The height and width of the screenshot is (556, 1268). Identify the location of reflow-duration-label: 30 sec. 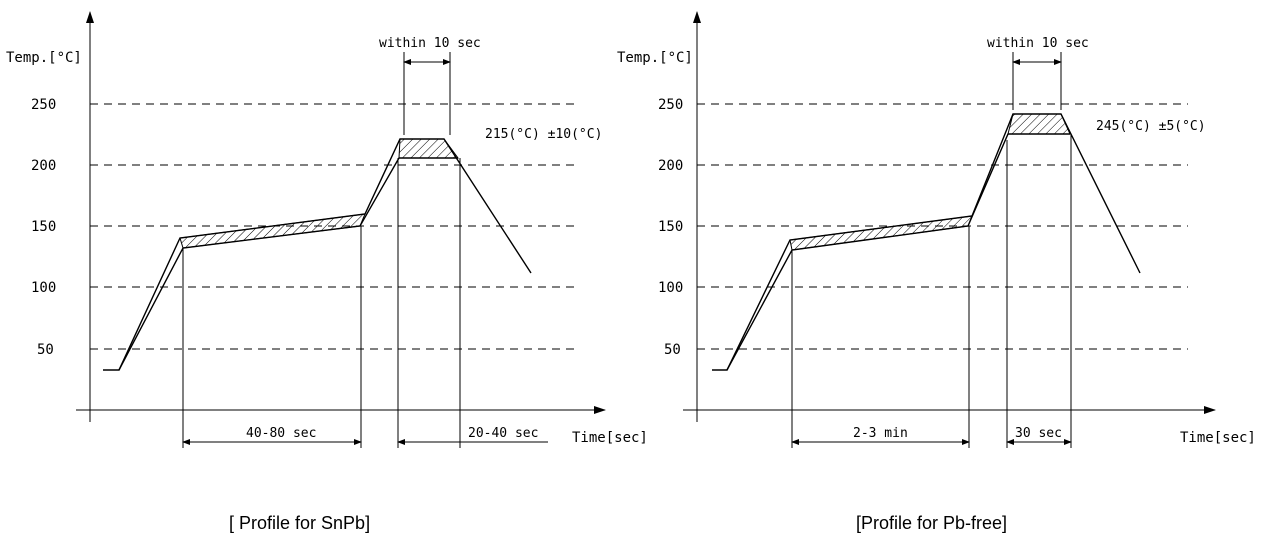
(1038, 433).